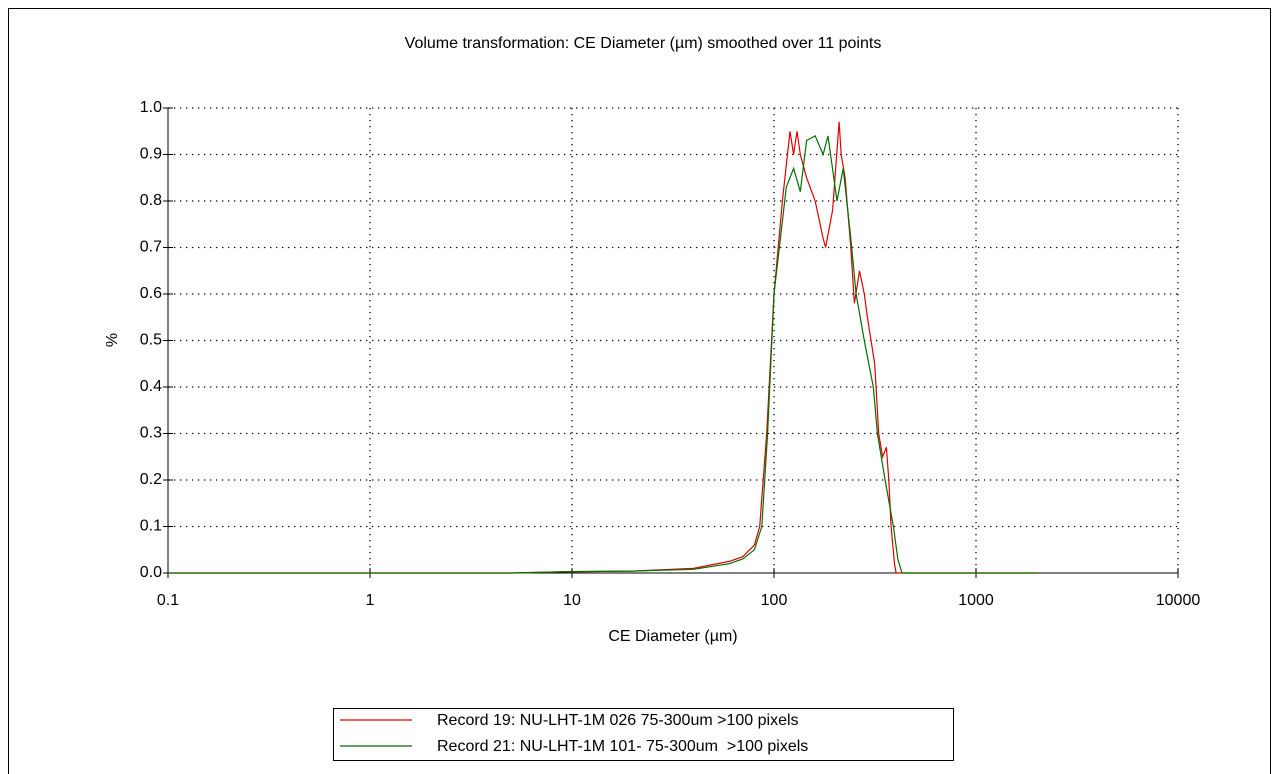  What do you see at coordinates (168, 600) in the screenshot?
I see `x-tick-label: 0.1` at bounding box center [168, 600].